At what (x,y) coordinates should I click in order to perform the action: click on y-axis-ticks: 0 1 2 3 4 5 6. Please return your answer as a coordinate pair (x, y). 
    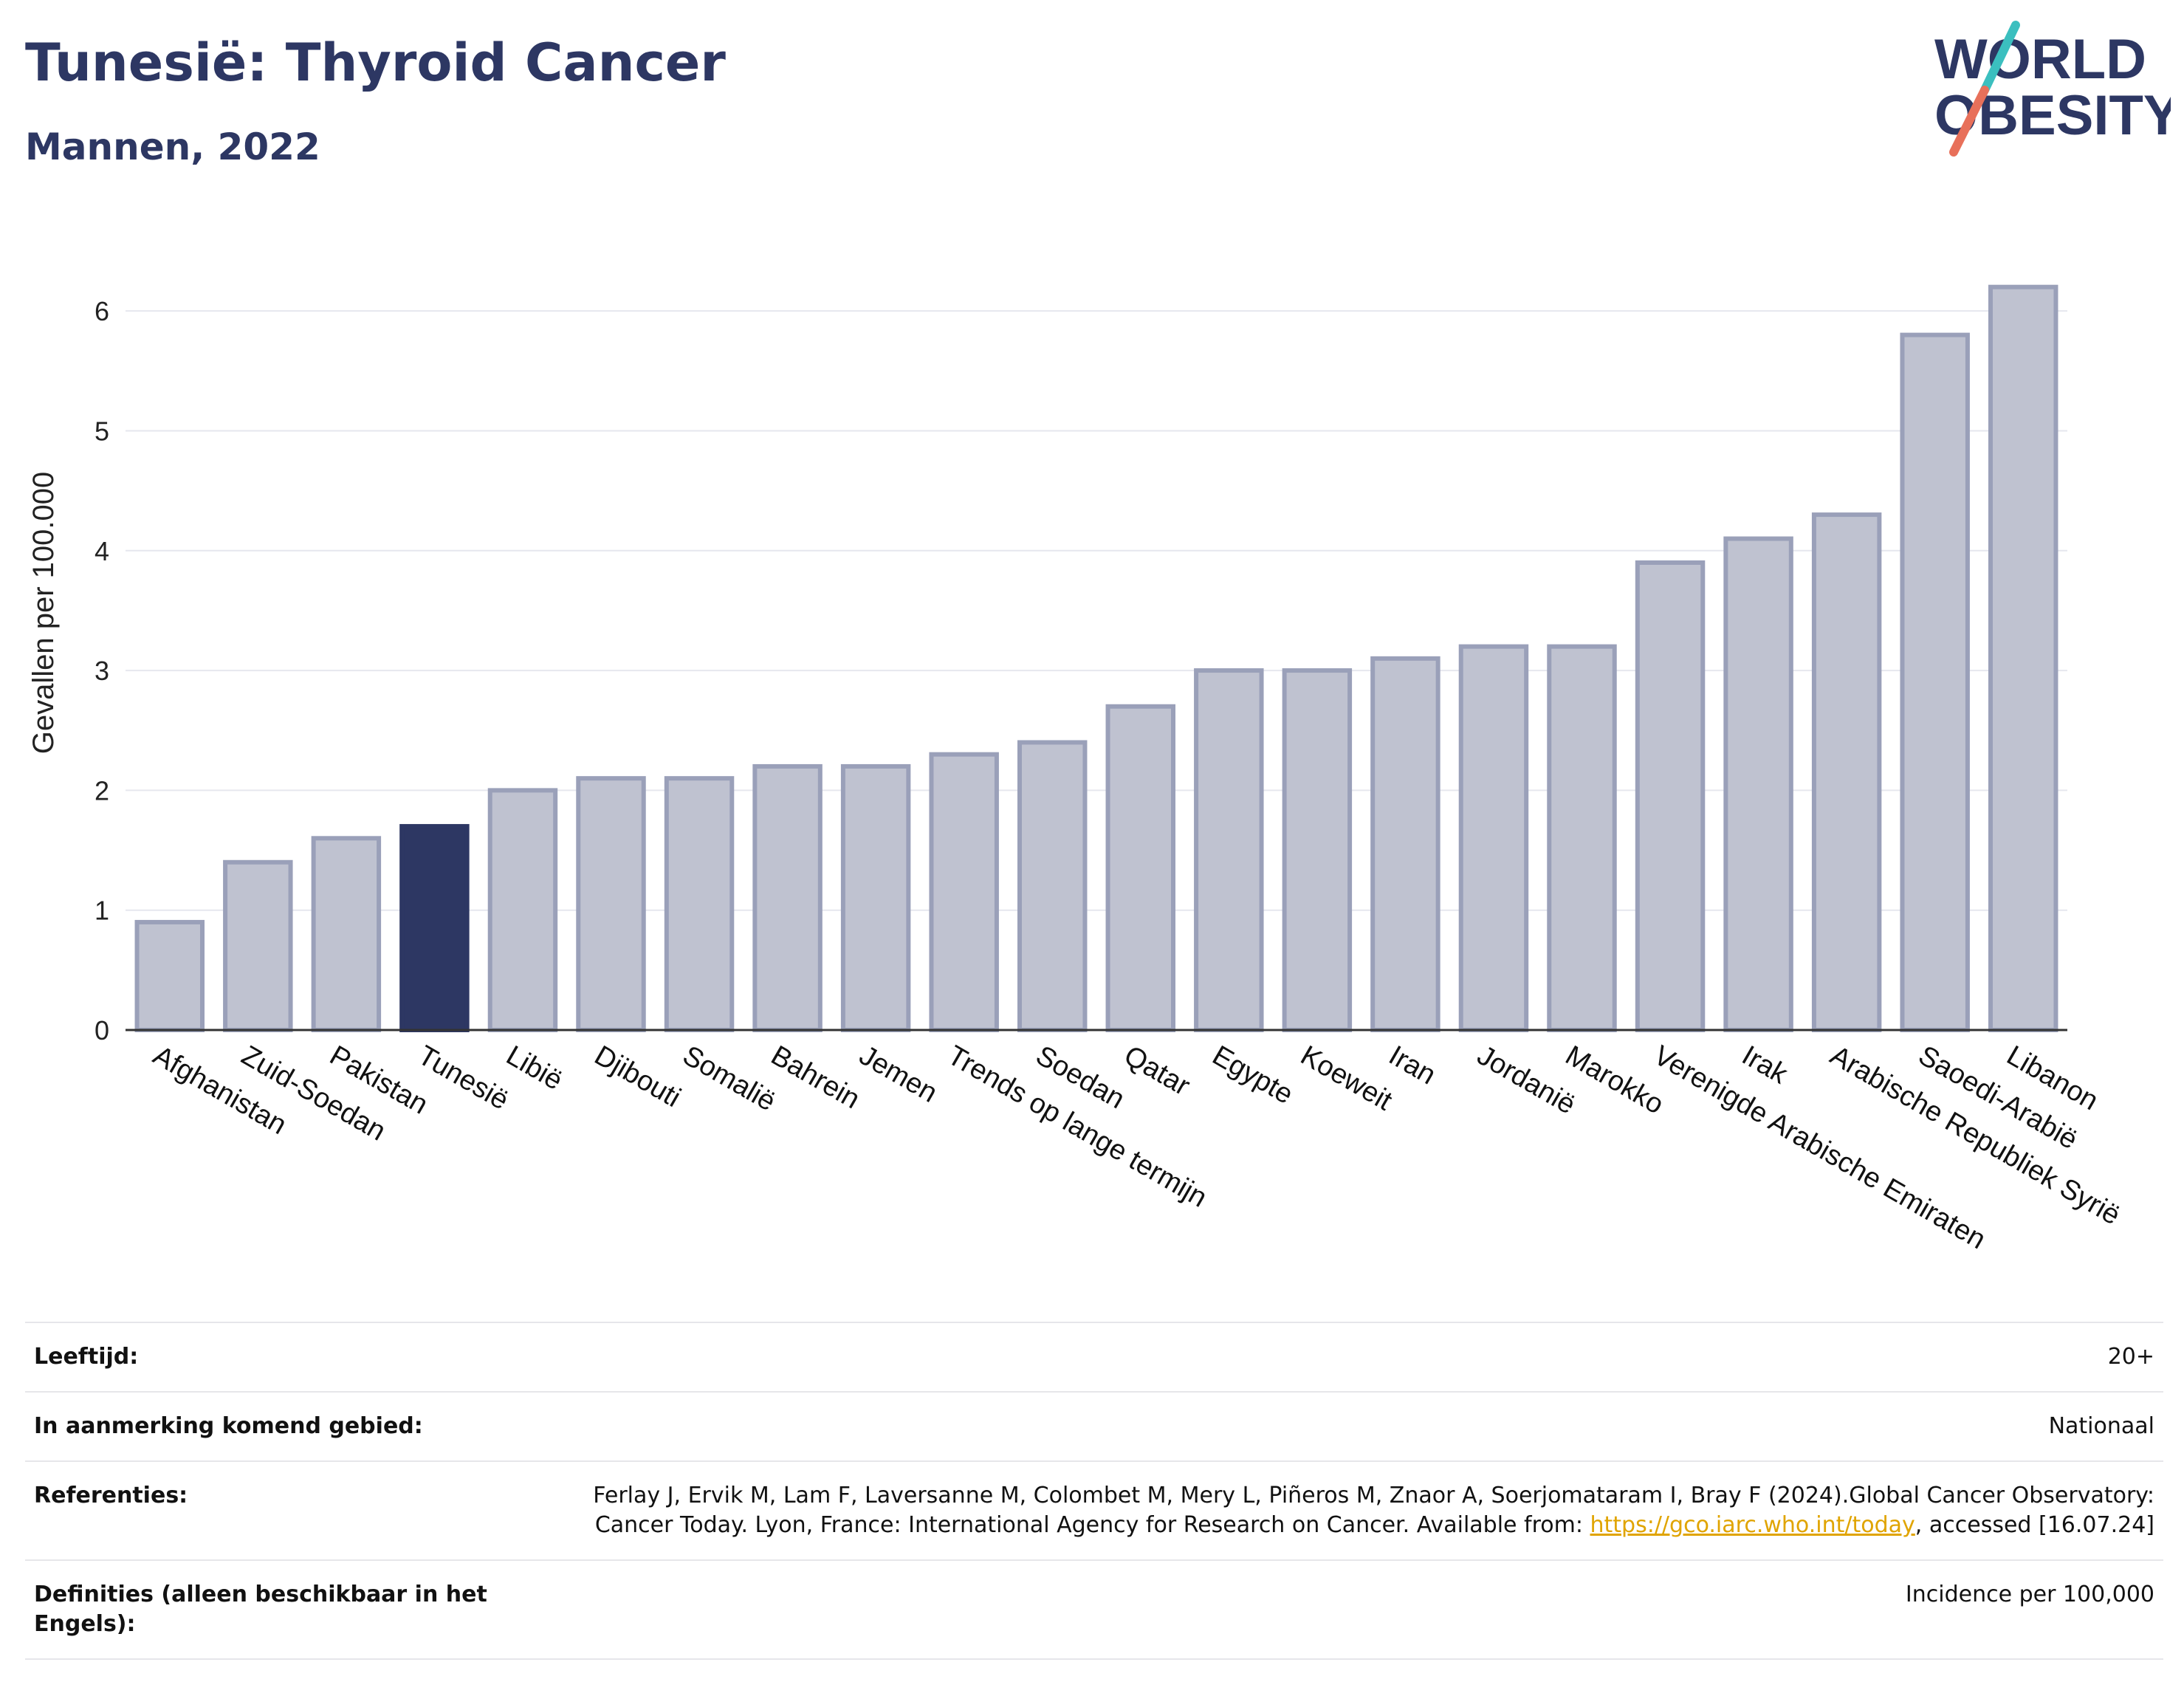
    Looking at the image, I should click on (102, 671).